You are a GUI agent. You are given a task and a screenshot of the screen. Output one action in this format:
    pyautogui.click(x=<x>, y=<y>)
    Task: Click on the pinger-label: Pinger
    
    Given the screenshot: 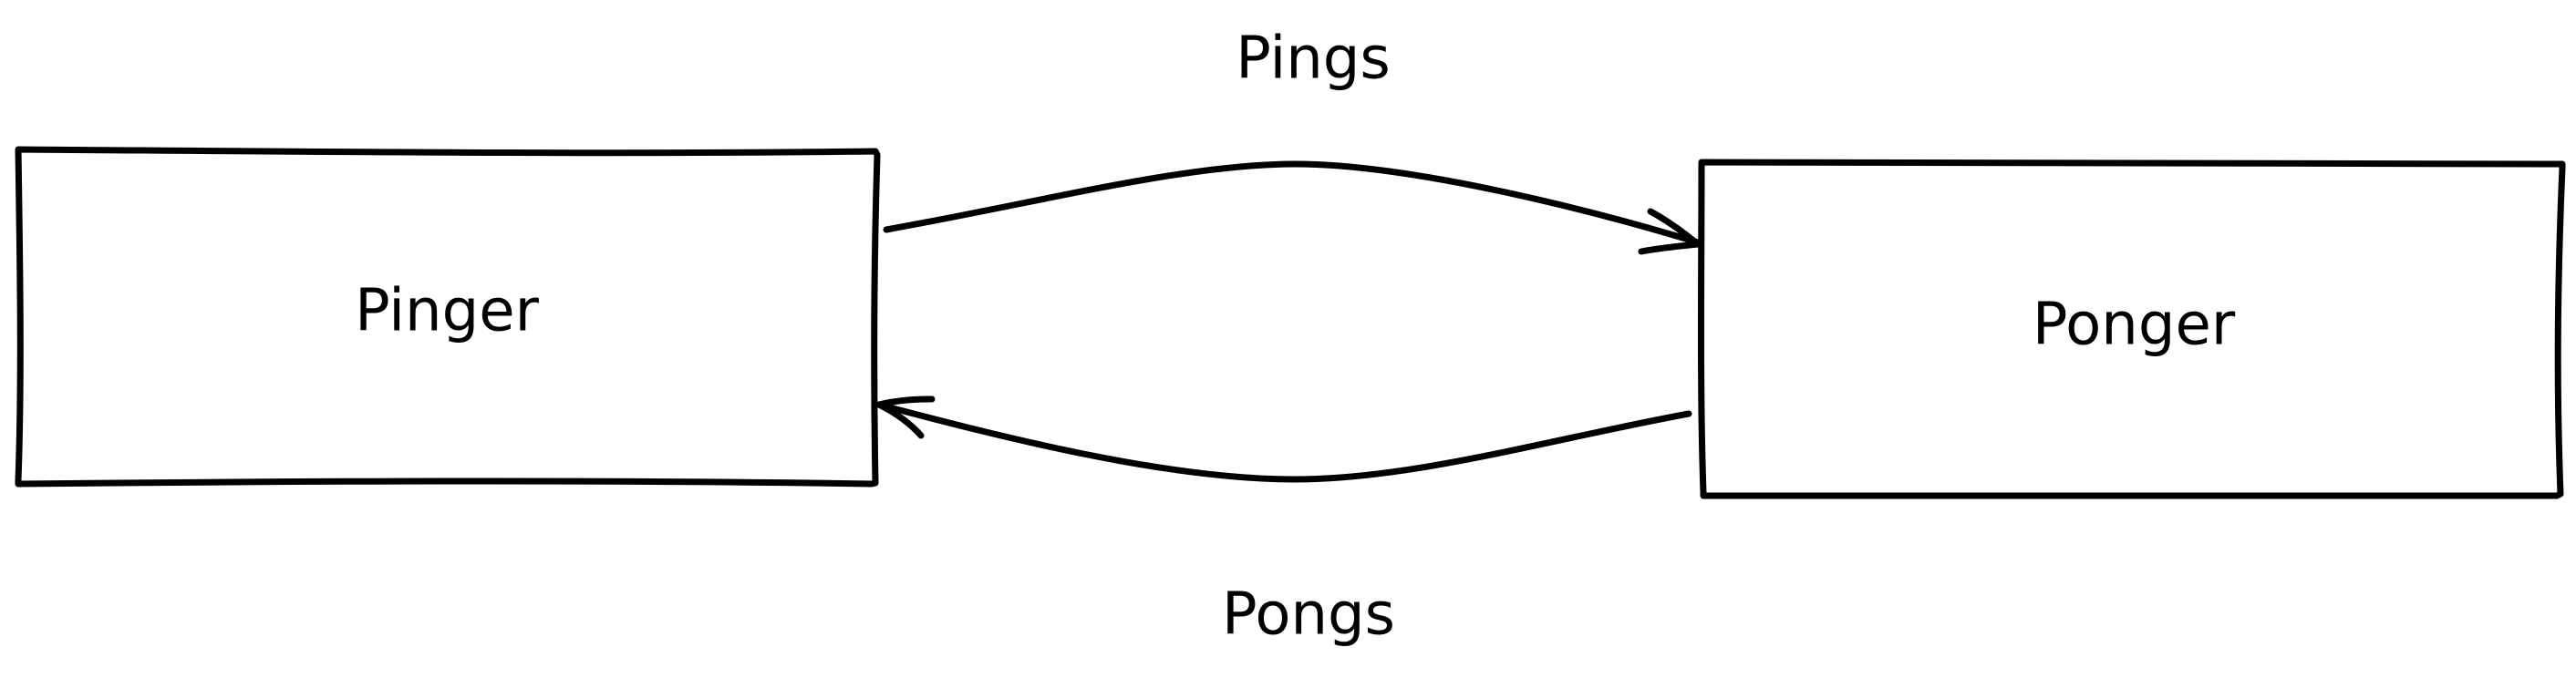 What is the action you would take?
    pyautogui.click(x=447, y=311)
    